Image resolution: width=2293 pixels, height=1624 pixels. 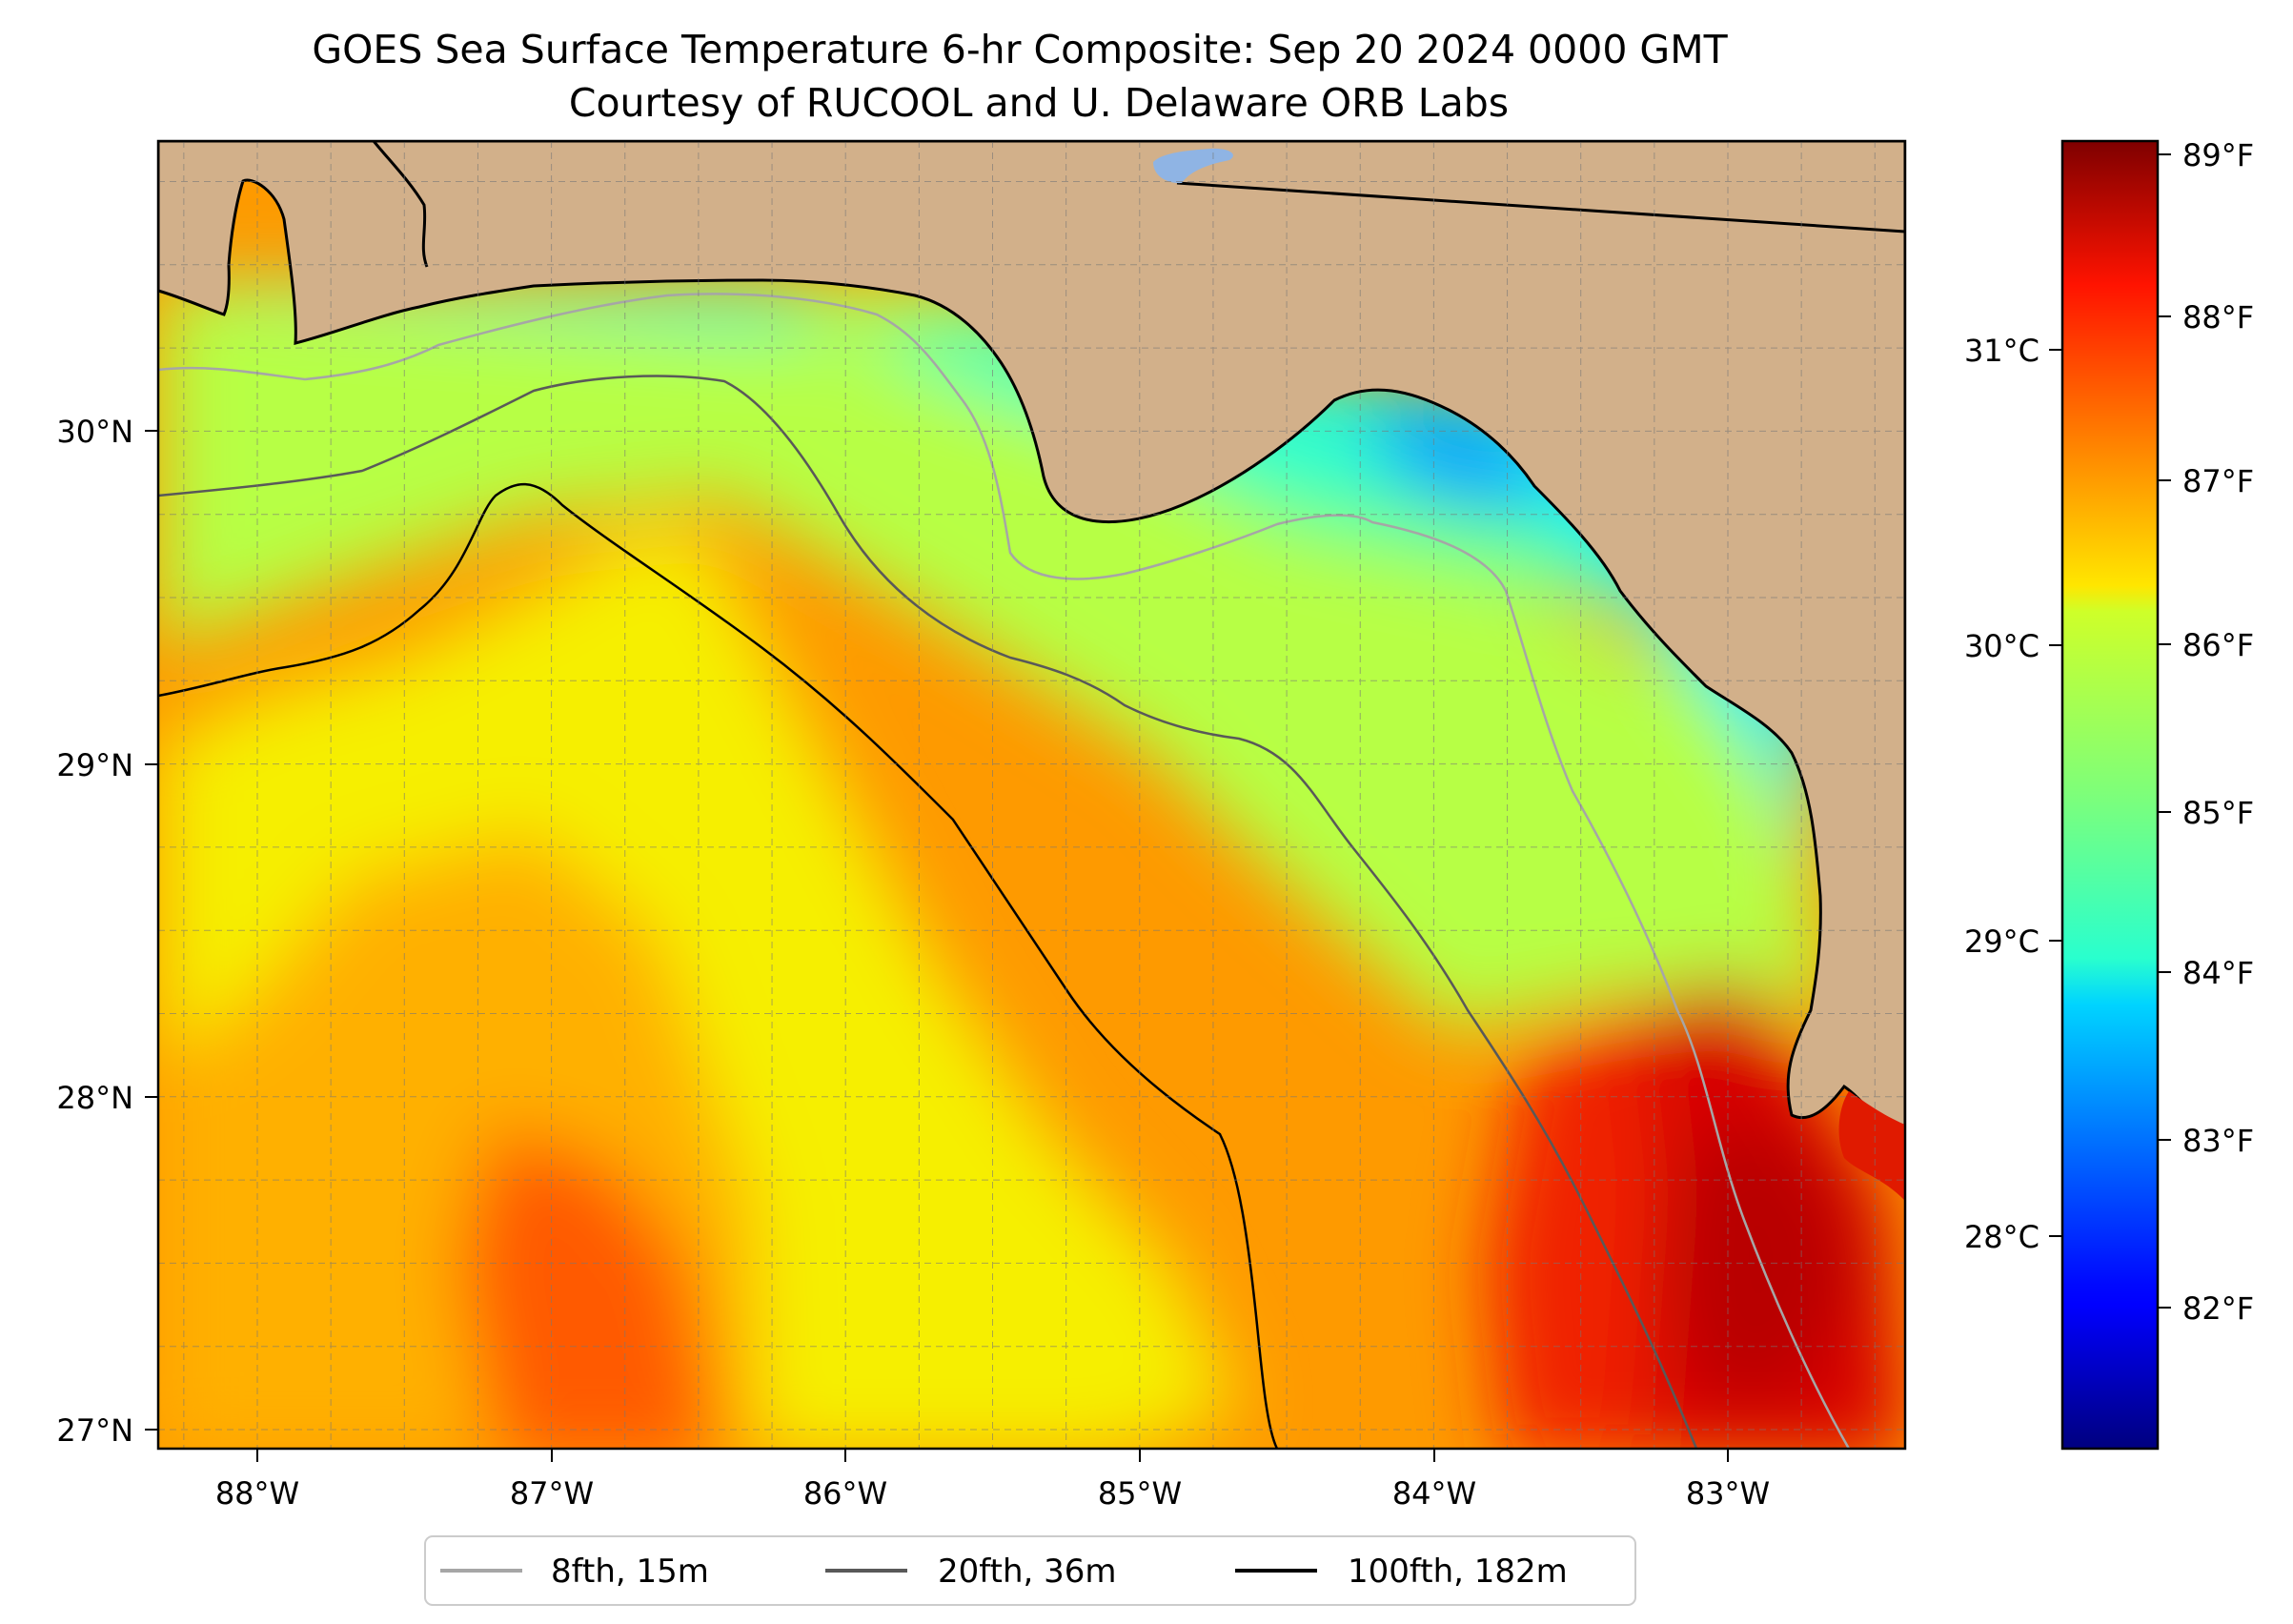 I want to click on state-border-west, so click(x=401, y=204).